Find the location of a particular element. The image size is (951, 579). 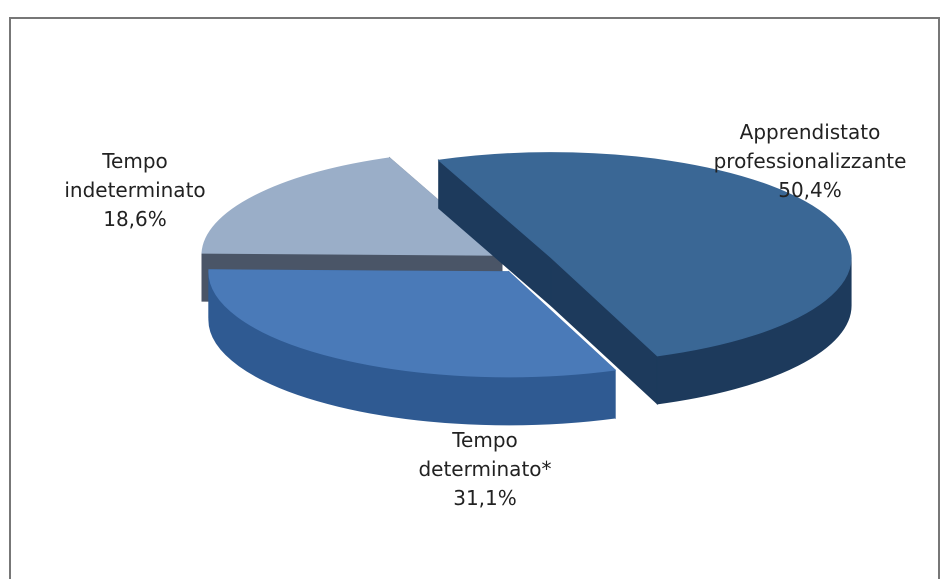

category-label: Apprendistato professionalizzante is located at coordinates (810, 146).